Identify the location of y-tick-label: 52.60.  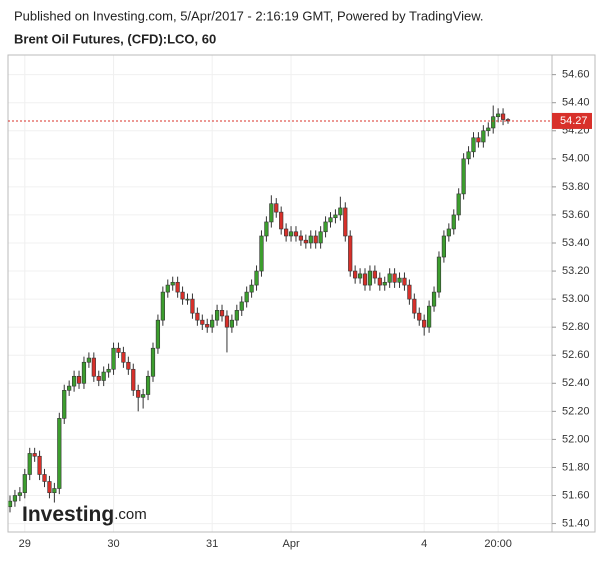
(576, 355).